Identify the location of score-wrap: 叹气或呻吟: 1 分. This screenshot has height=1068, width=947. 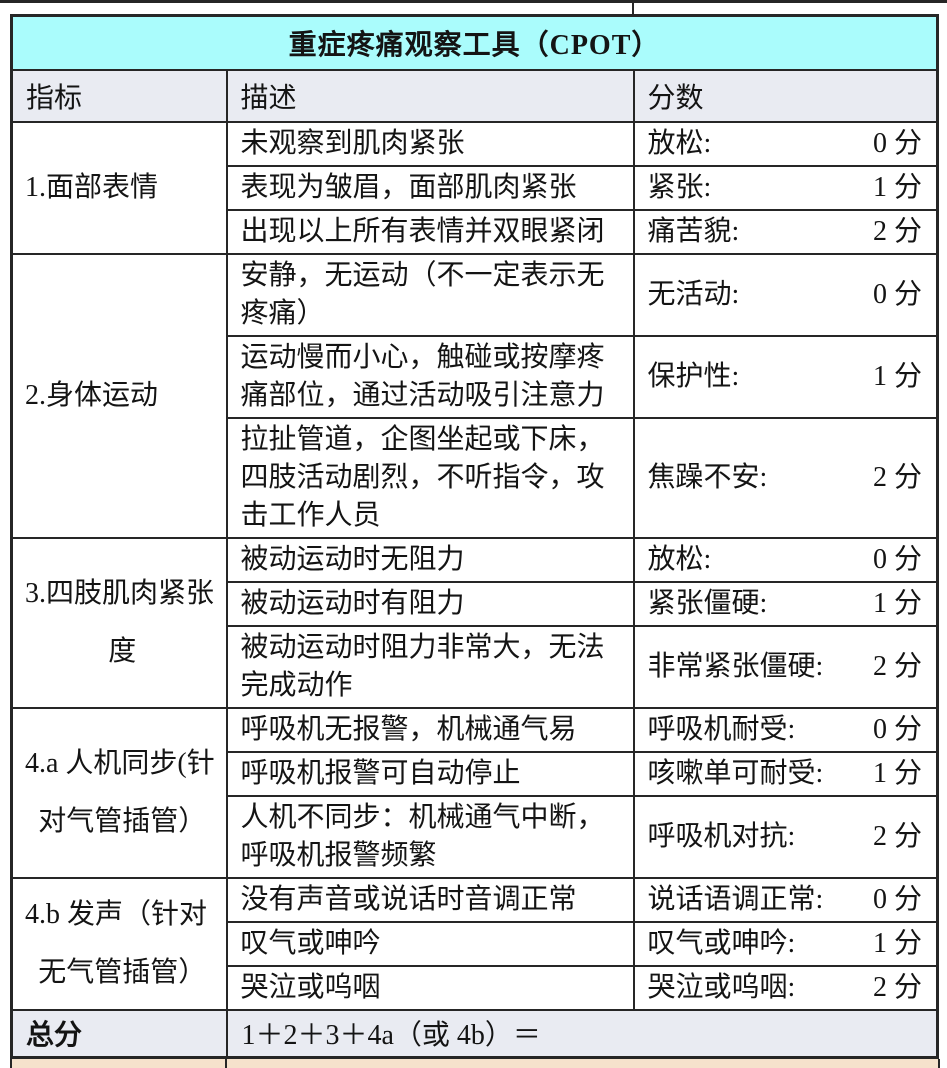
(785, 944).